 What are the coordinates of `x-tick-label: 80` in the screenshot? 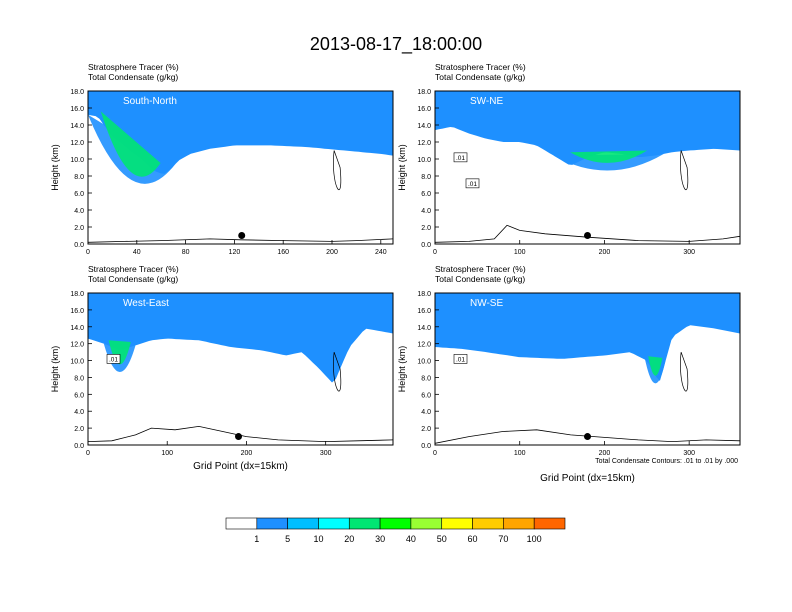 It's located at (186, 252).